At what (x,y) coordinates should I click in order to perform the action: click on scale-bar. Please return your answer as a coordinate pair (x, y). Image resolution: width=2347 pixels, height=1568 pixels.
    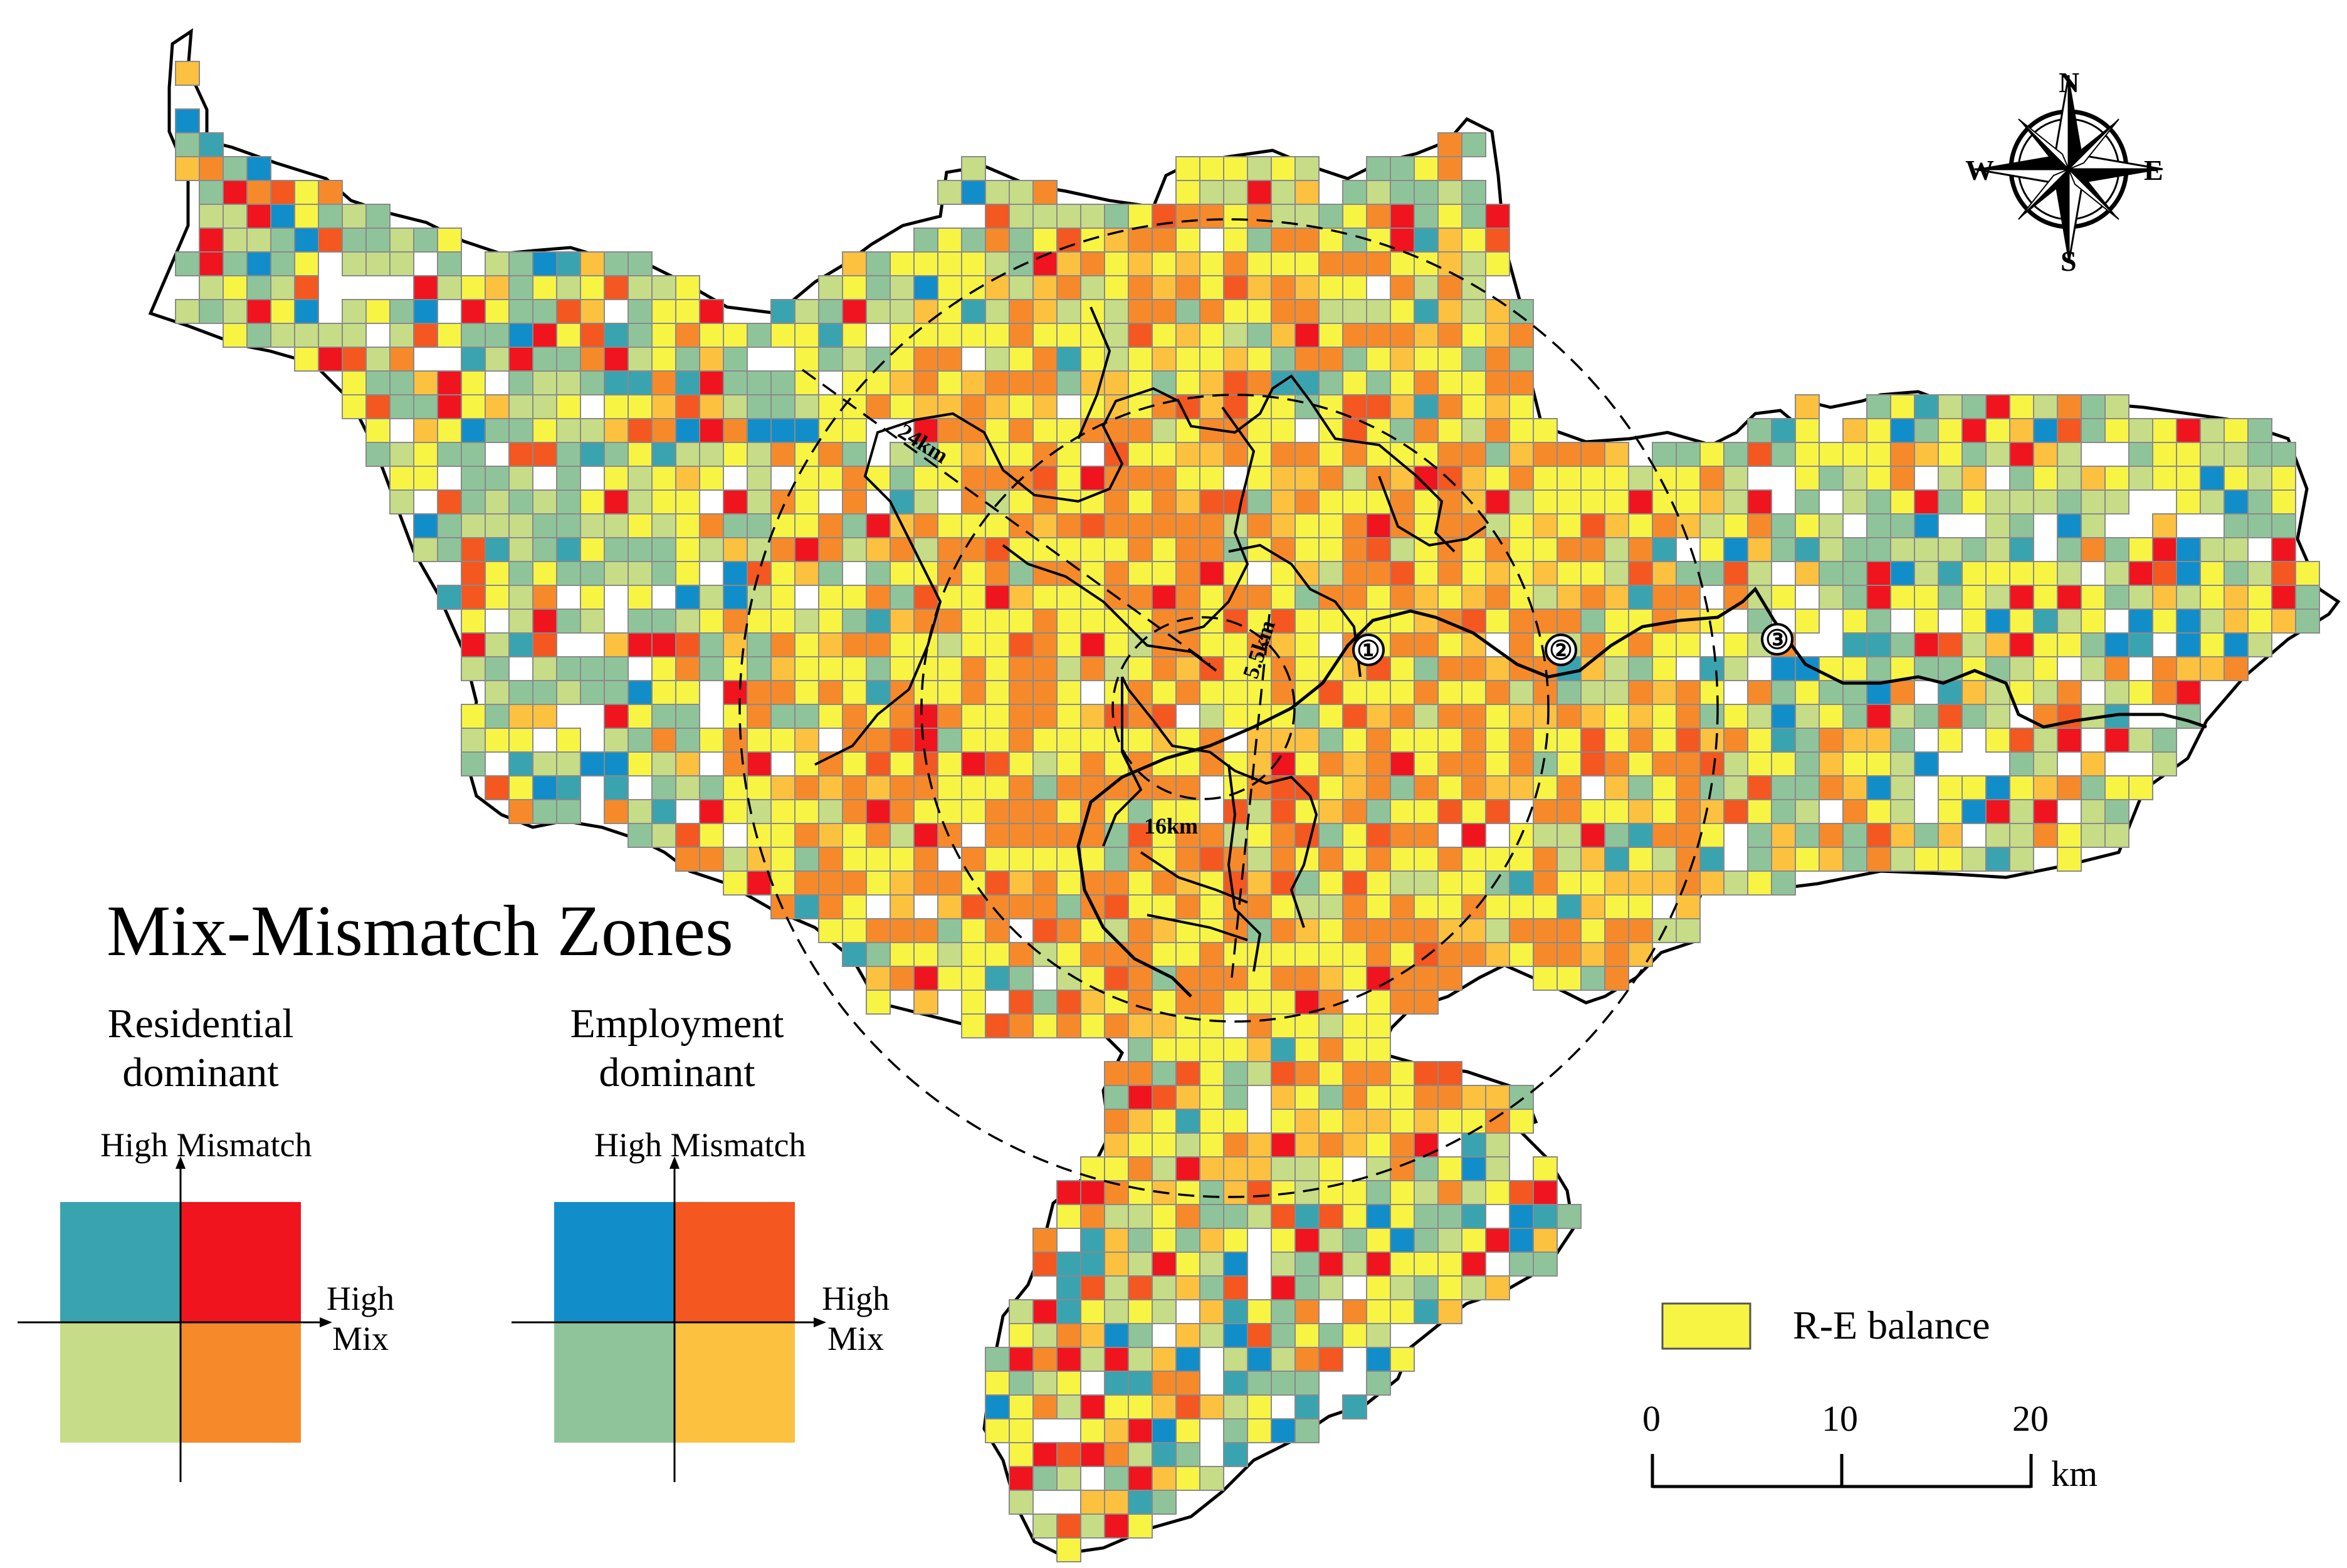
    Looking at the image, I should click on (1842, 1471).